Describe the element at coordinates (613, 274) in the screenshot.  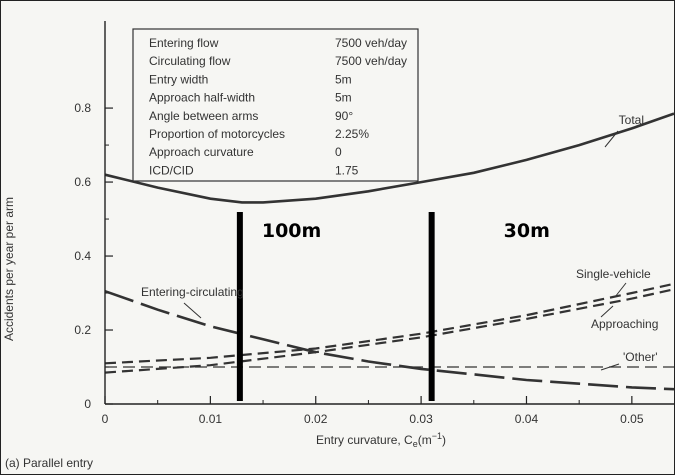
I see `series-label-single-vehicle: Single-vehicle` at that location.